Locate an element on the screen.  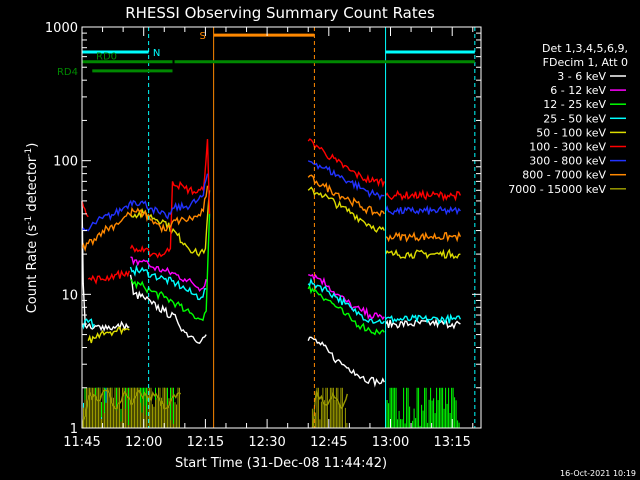
legend-entry: 100 - 300 keV is located at coordinates (577, 147).